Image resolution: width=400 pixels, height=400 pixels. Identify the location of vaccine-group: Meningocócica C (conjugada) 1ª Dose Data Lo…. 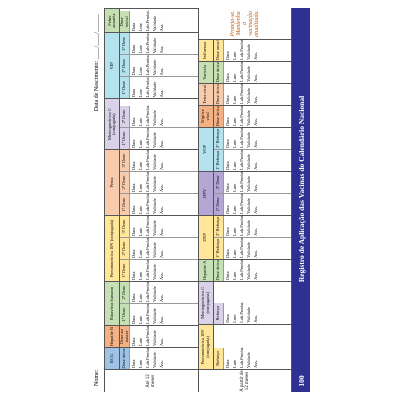
(151, 123).